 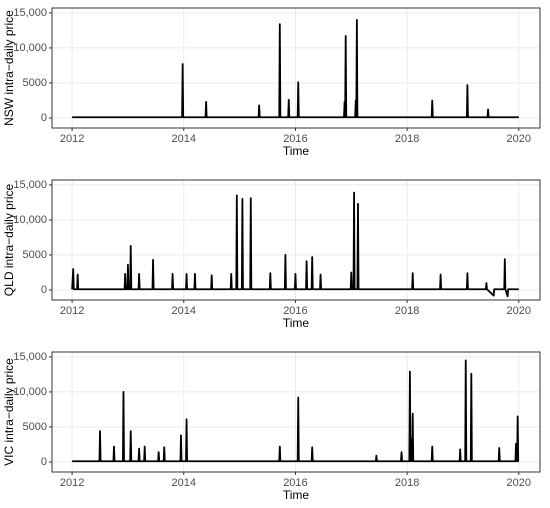 I want to click on y-axis-title: NSW intra−daily price, so click(x=9, y=68).